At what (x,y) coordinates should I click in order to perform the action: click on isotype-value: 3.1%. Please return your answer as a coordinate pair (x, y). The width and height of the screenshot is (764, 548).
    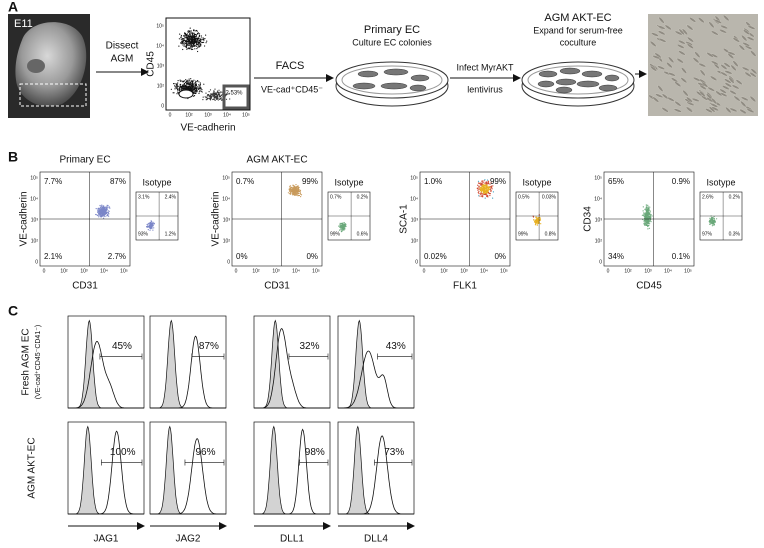
    Looking at the image, I should click on (144, 197).